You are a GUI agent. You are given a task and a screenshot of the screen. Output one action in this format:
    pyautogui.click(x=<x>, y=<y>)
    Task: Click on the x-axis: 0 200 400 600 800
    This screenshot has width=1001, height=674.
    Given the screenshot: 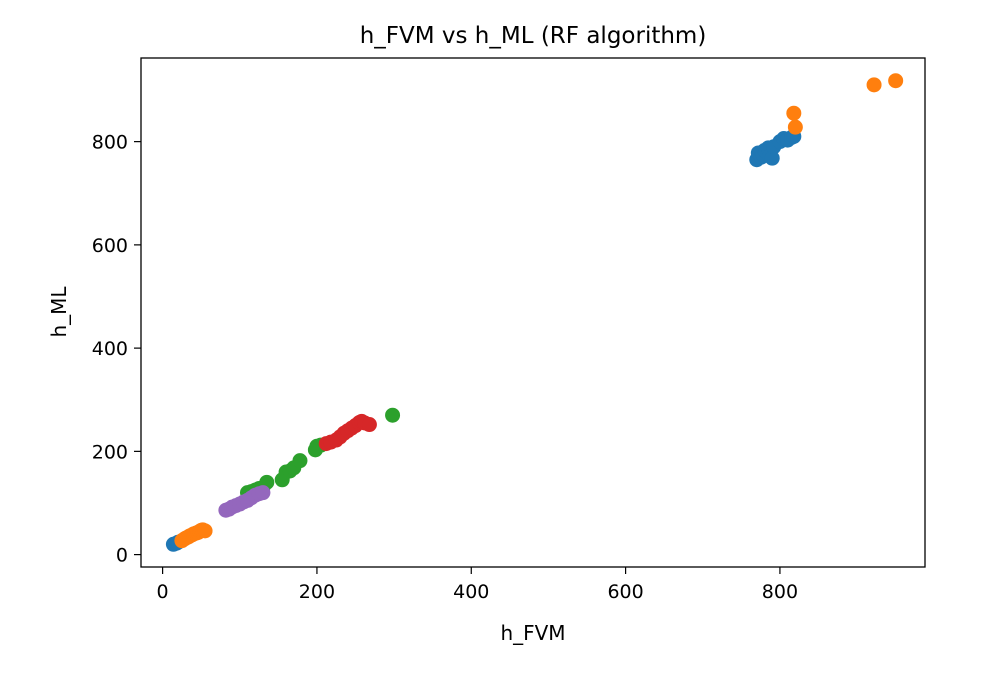 What is the action you would take?
    pyautogui.click(x=477, y=585)
    